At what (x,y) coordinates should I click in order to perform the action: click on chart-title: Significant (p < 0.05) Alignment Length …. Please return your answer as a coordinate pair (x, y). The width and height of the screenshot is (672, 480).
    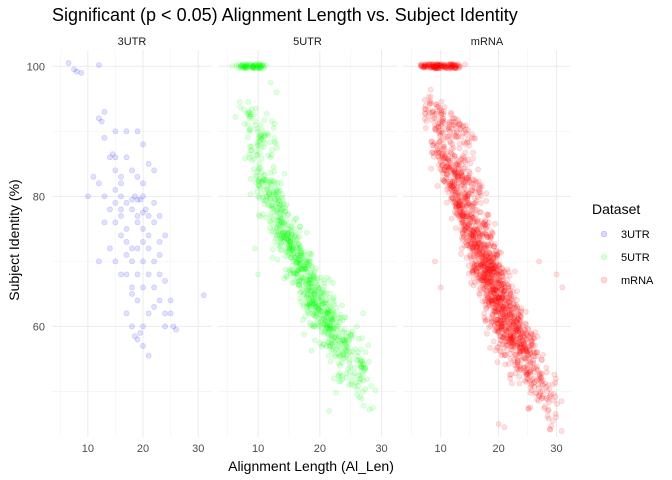
    Looking at the image, I should click on (285, 15).